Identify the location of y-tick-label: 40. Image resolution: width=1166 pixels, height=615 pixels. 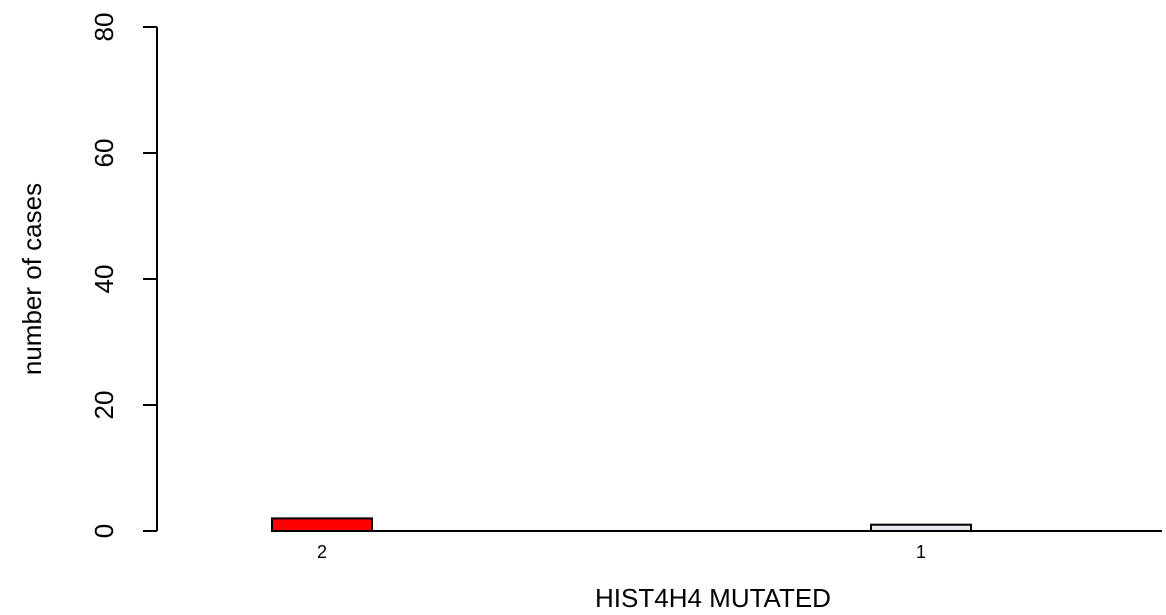
(104, 279).